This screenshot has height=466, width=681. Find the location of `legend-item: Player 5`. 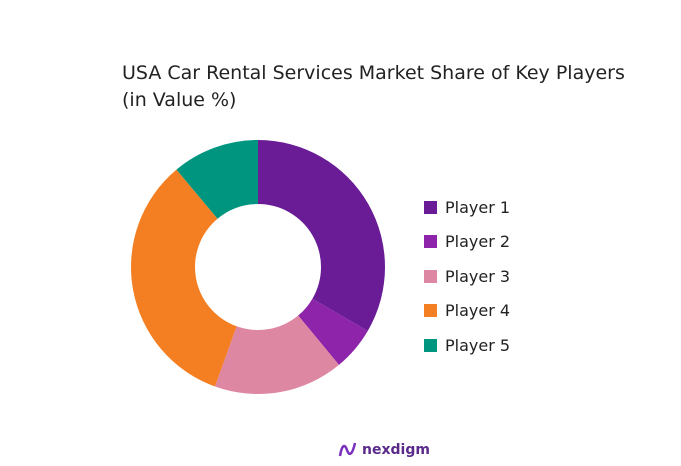

legend-item: Player 5 is located at coordinates (467, 345).